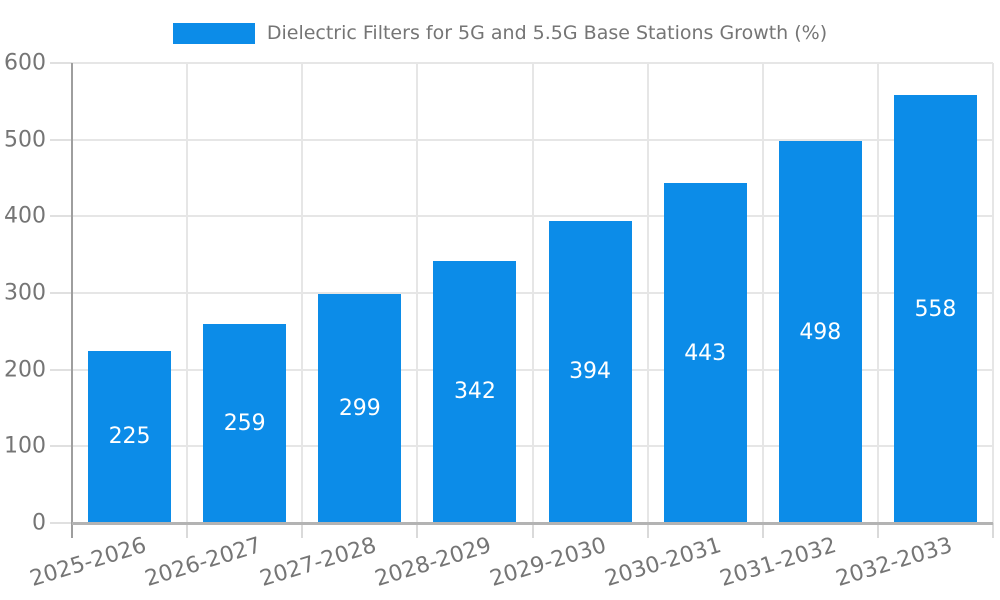  I want to click on x-axis-line, so click(532, 523).